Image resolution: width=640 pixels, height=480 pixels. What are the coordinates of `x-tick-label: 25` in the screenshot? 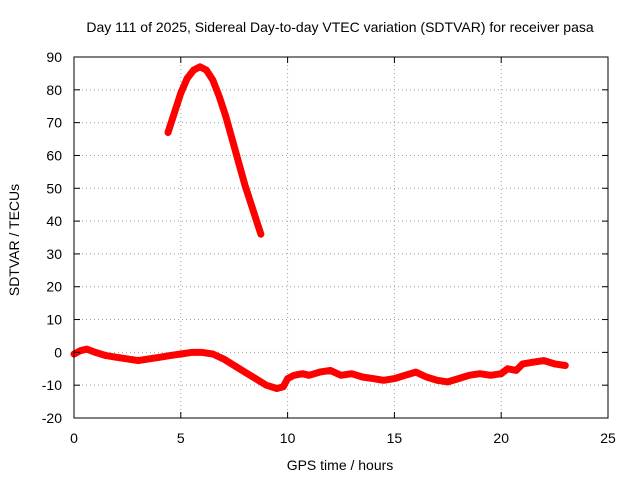 It's located at (608, 438).